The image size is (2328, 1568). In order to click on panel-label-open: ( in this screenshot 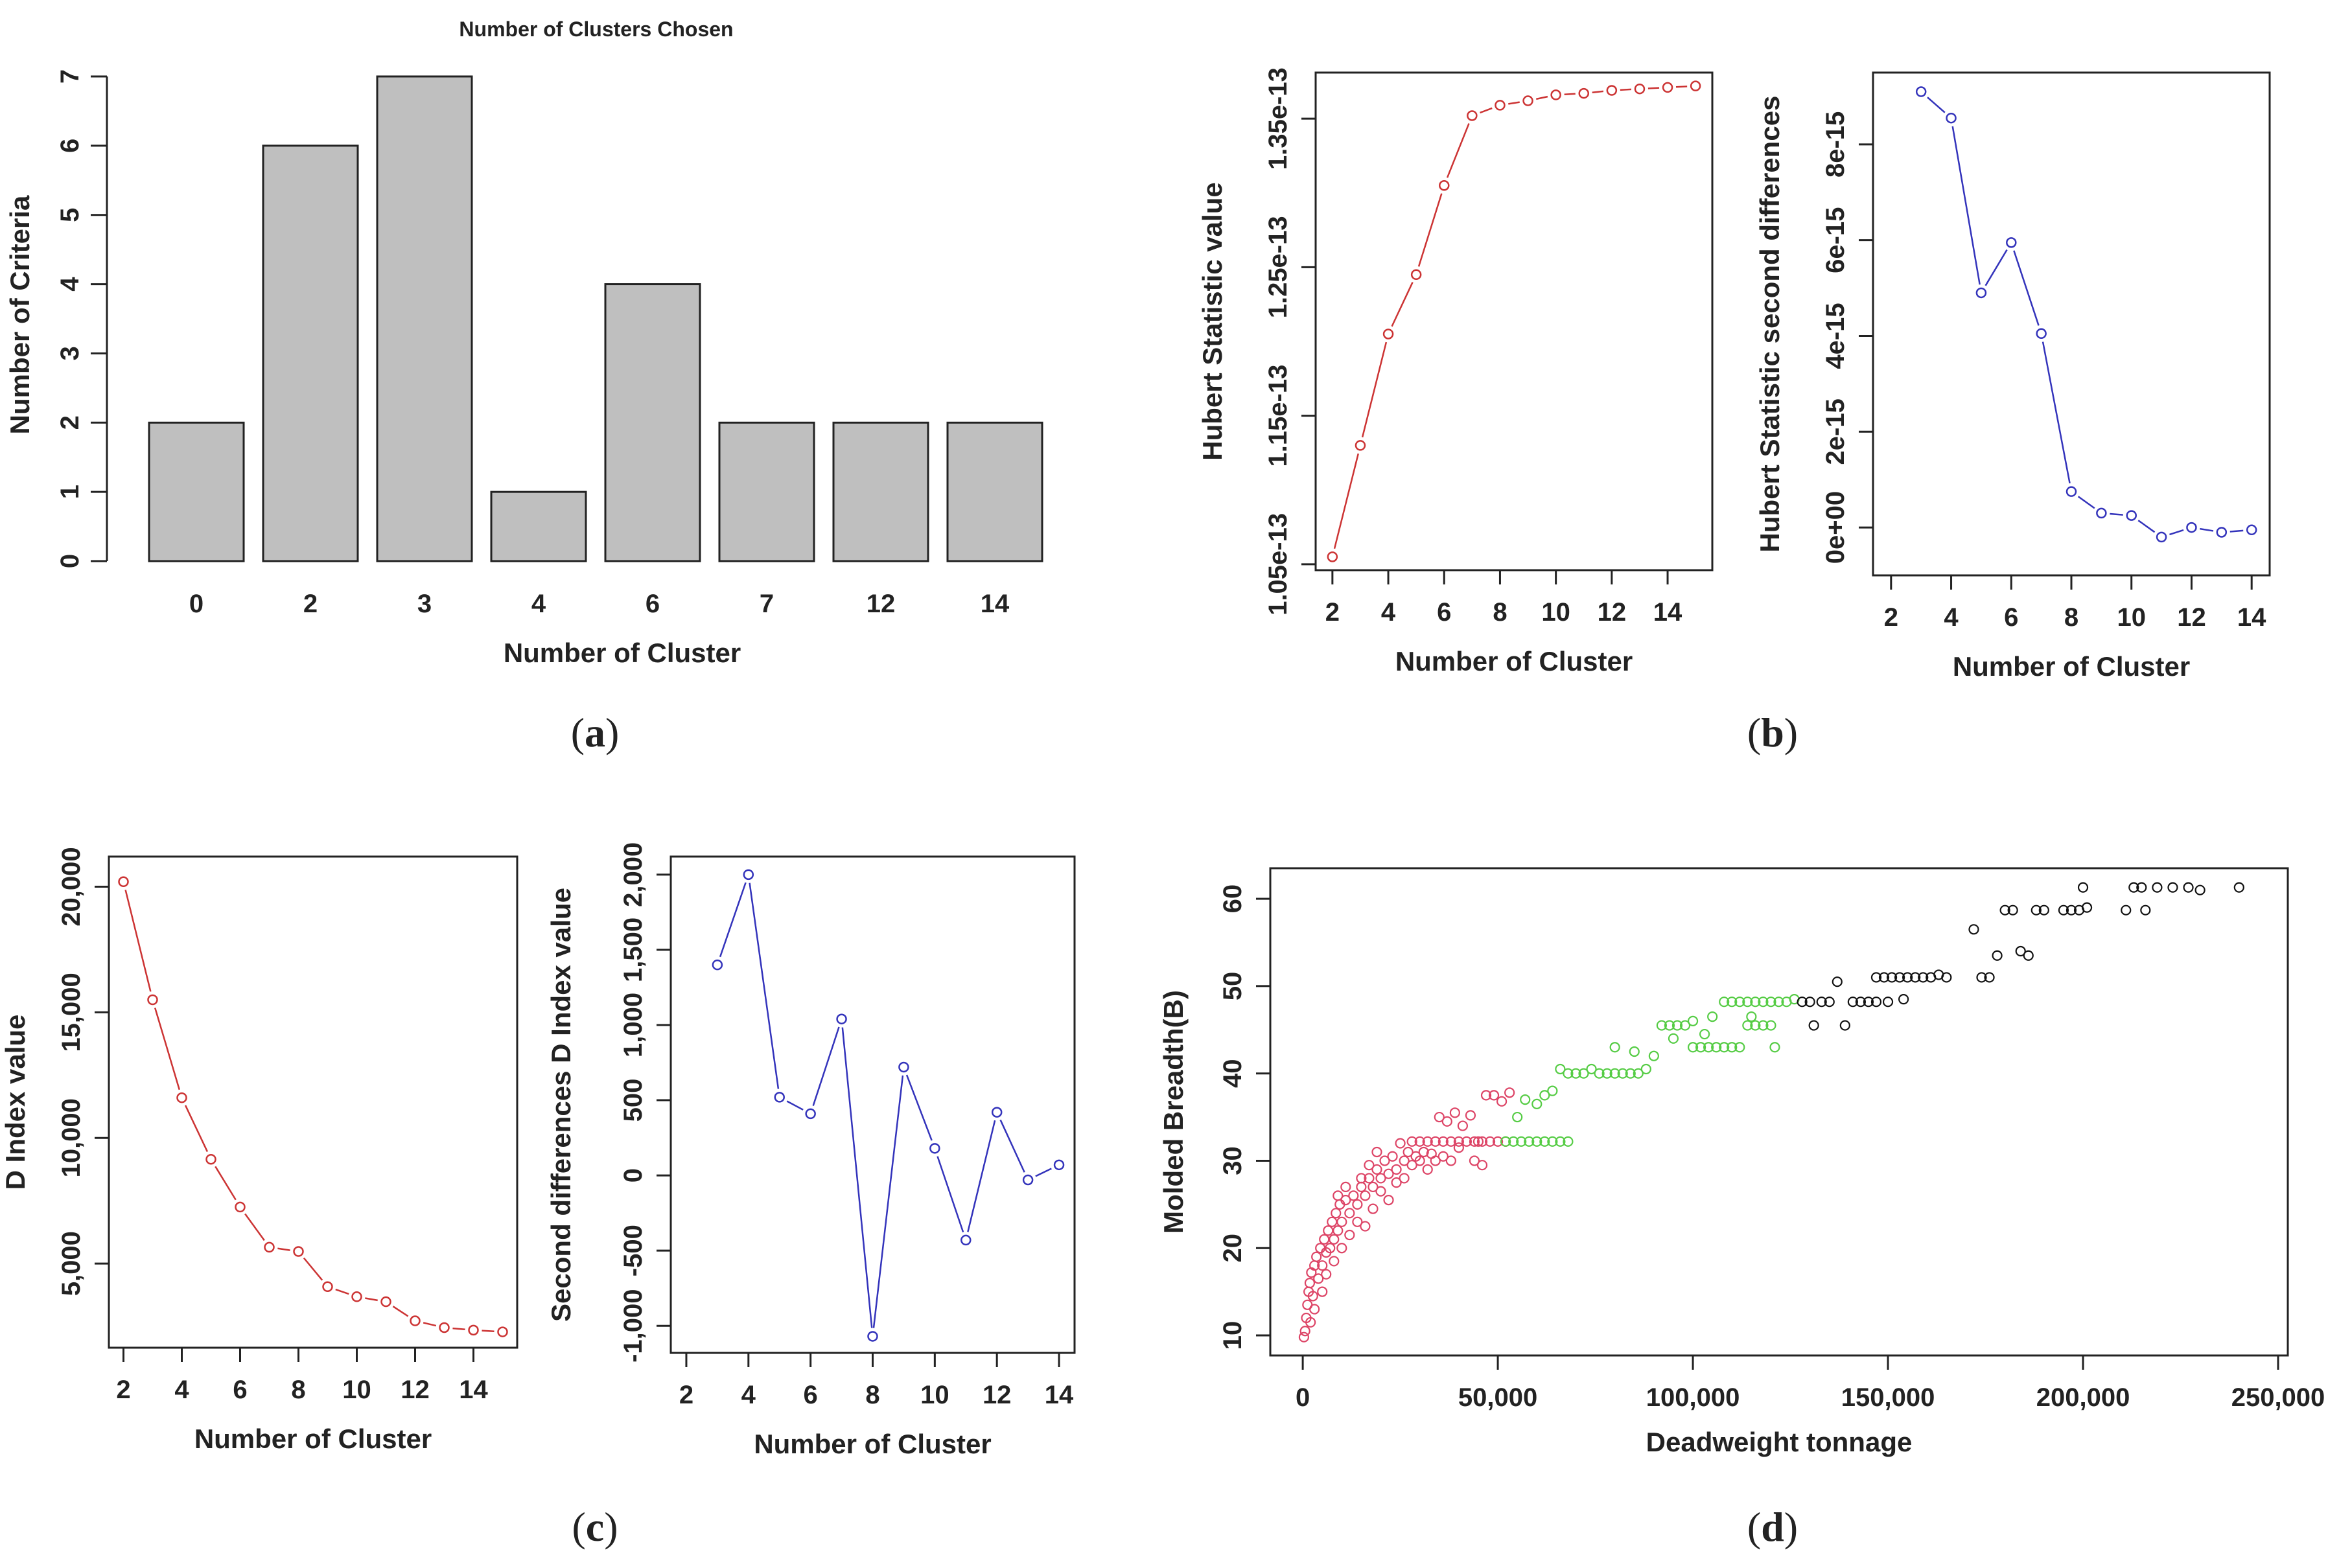, I will do `click(578, 732)`.